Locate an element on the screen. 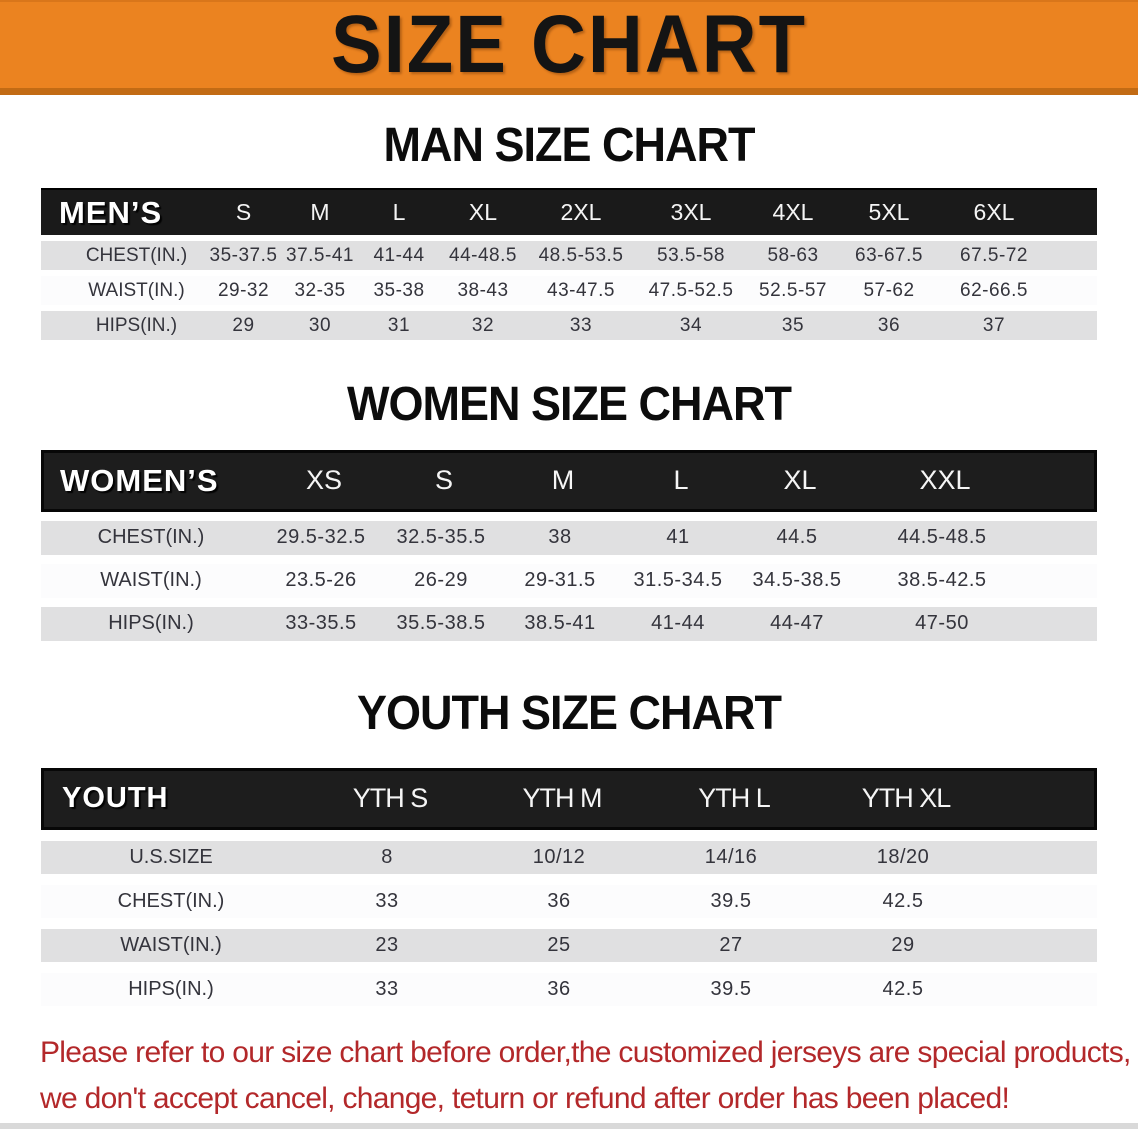 The height and width of the screenshot is (1132, 1138). cell: 29-32 is located at coordinates (243, 290).